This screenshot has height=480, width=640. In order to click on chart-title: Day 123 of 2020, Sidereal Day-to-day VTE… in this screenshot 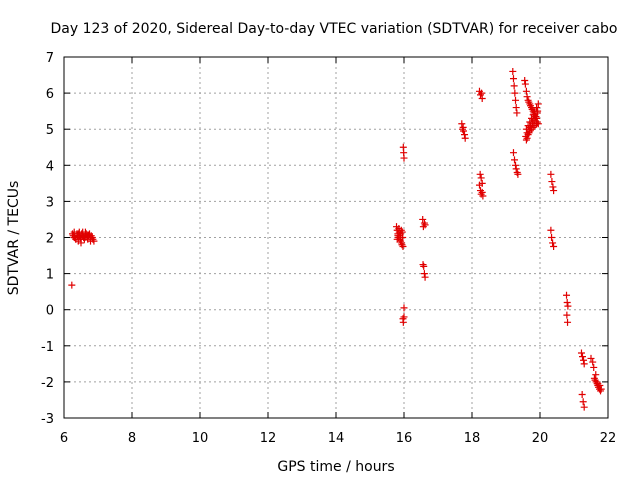, I will do `click(334, 29)`.